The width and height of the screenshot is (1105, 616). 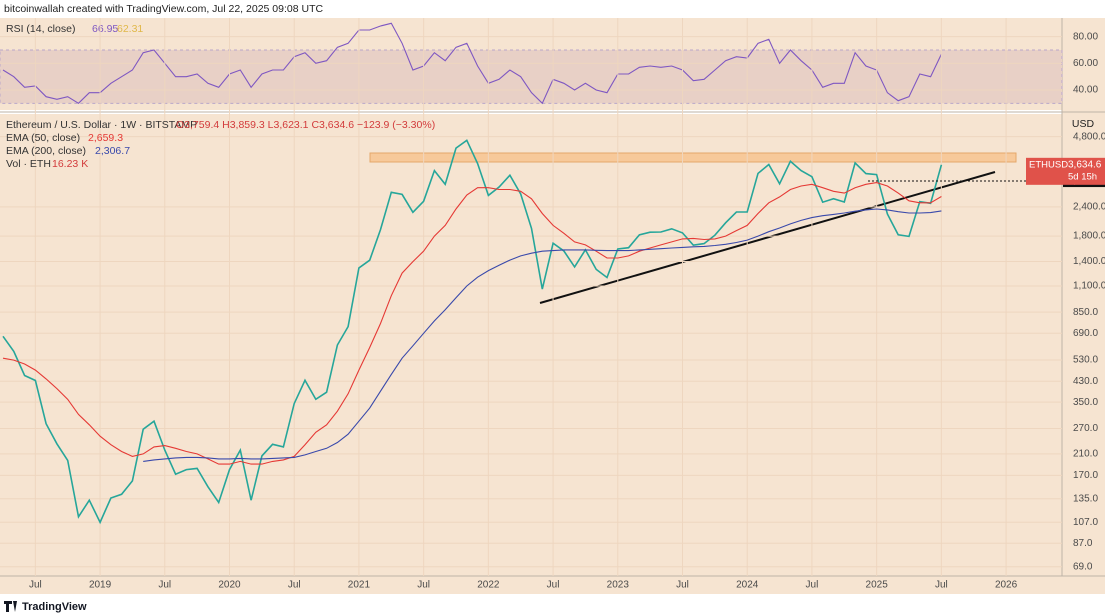 I want to click on x-tick-label: 2025, so click(x=877, y=585).